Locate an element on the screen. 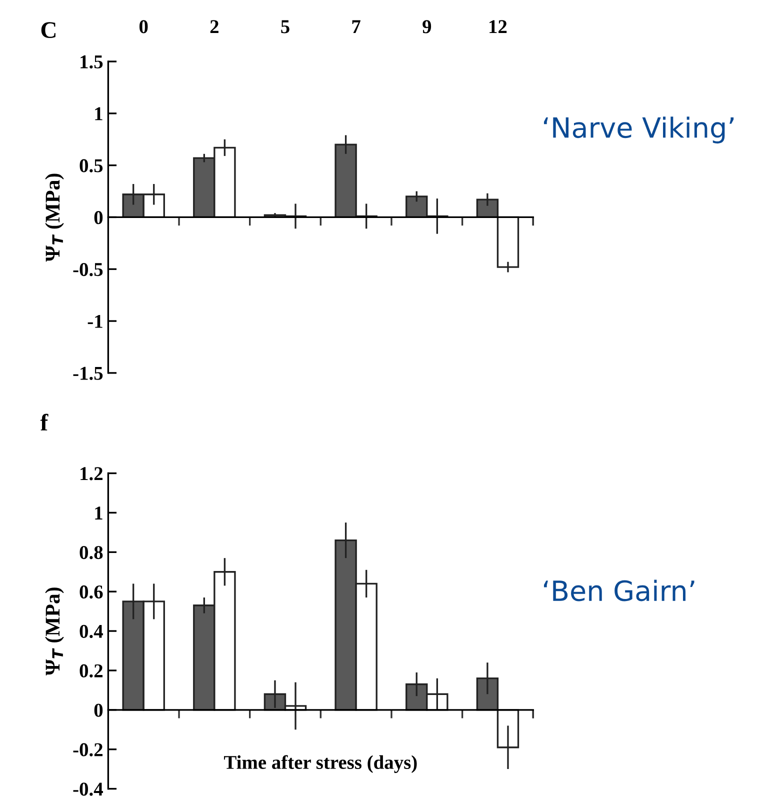  text: ‘Ben Gairn’ is located at coordinates (619, 591).